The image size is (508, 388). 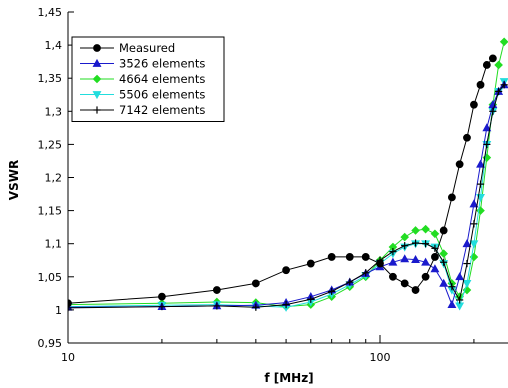 What do you see at coordinates (68, 357) in the screenshot?
I see `x-tick-label: 10` at bounding box center [68, 357].